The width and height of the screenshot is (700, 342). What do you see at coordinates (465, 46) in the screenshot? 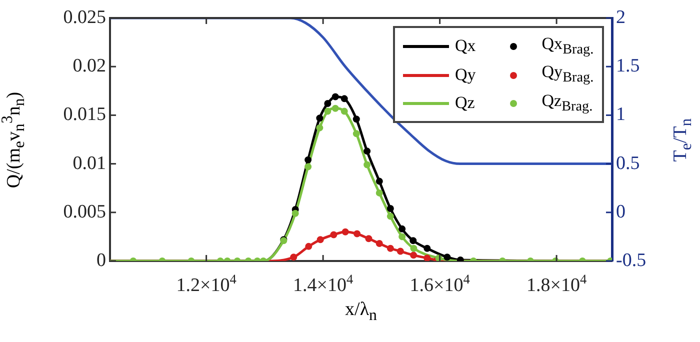
I see `legend-label: Qx` at bounding box center [465, 46].